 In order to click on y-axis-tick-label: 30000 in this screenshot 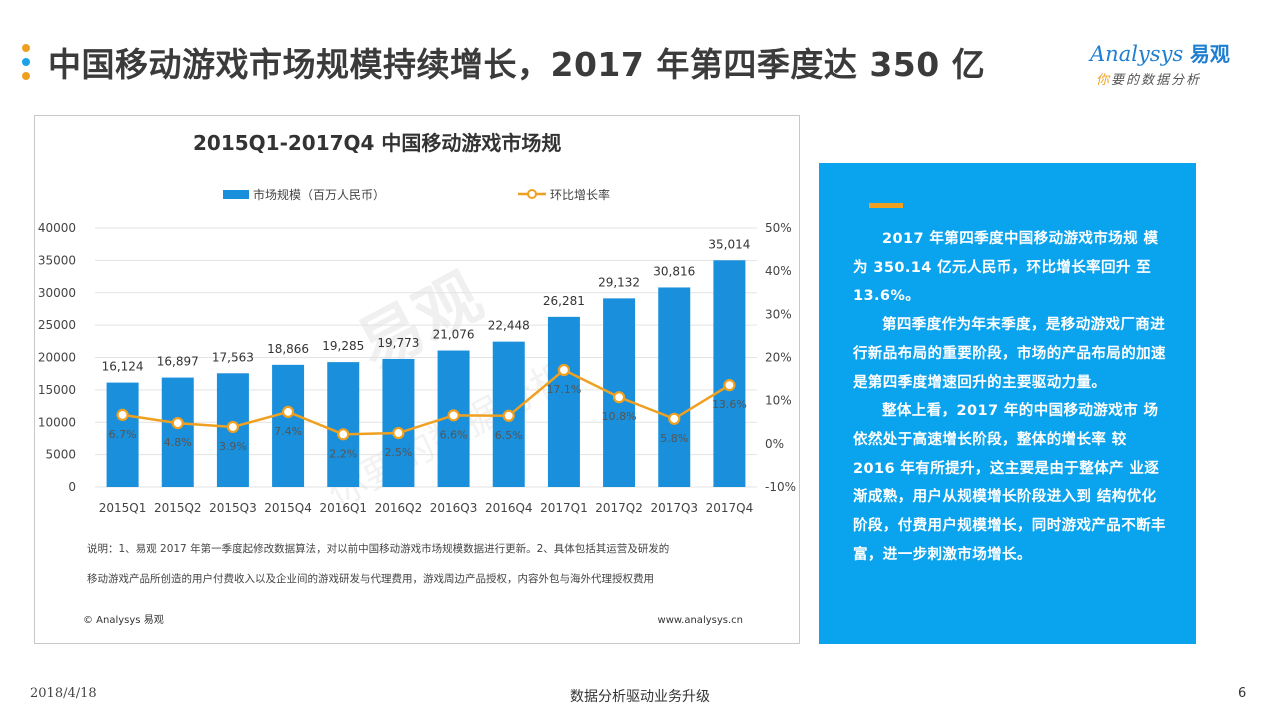, I will do `click(57, 293)`.